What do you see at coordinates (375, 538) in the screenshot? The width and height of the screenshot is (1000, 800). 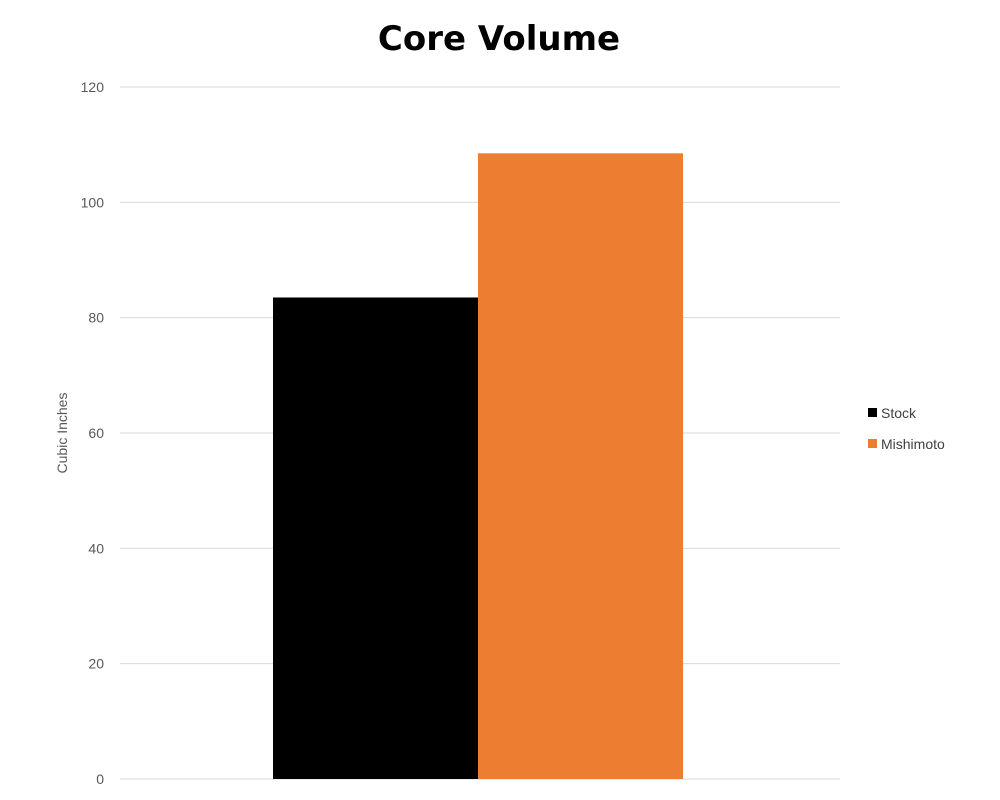 I see `bar-stock` at bounding box center [375, 538].